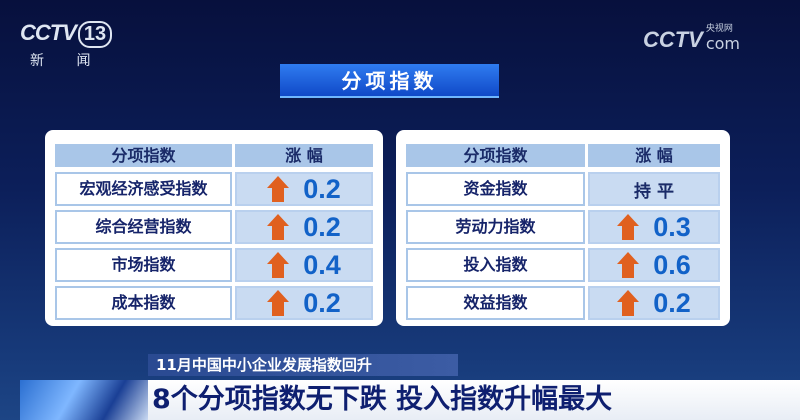 This screenshot has width=800, height=420. I want to click on logo-name: 新 闻, so click(67, 61).